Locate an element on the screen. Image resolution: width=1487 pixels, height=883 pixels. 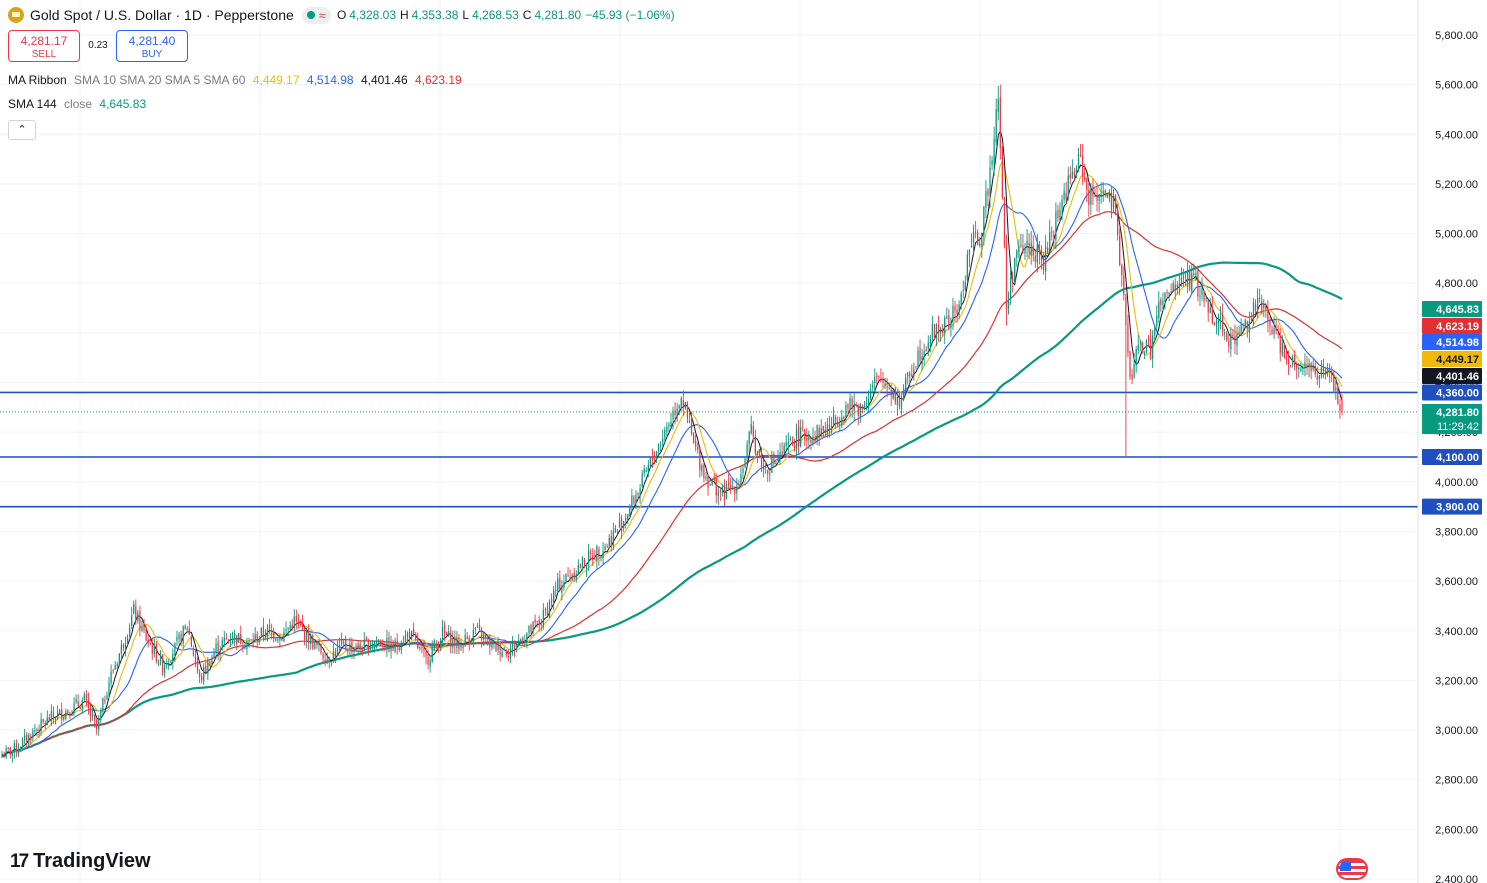
buy-label: BUY is located at coordinates (152, 54).